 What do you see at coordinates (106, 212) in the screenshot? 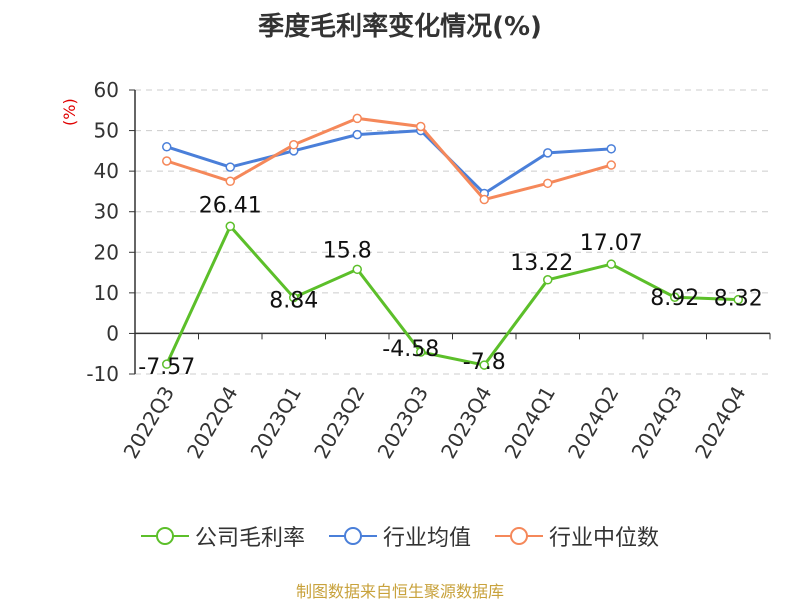
I see `y-tick-label: 30` at bounding box center [106, 212].